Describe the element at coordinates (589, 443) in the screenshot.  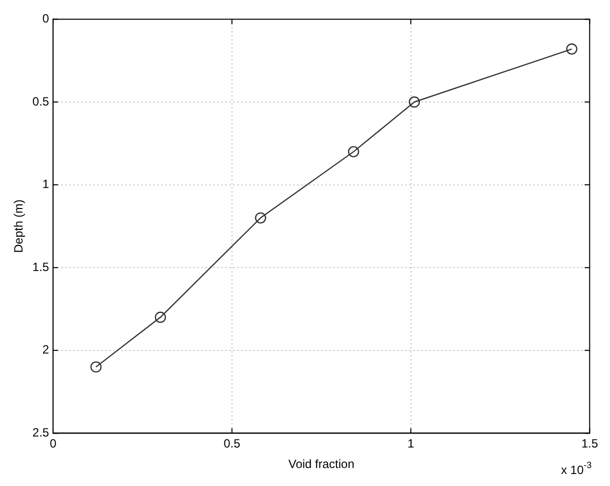
I see `x-tick-label: 1.5` at that location.